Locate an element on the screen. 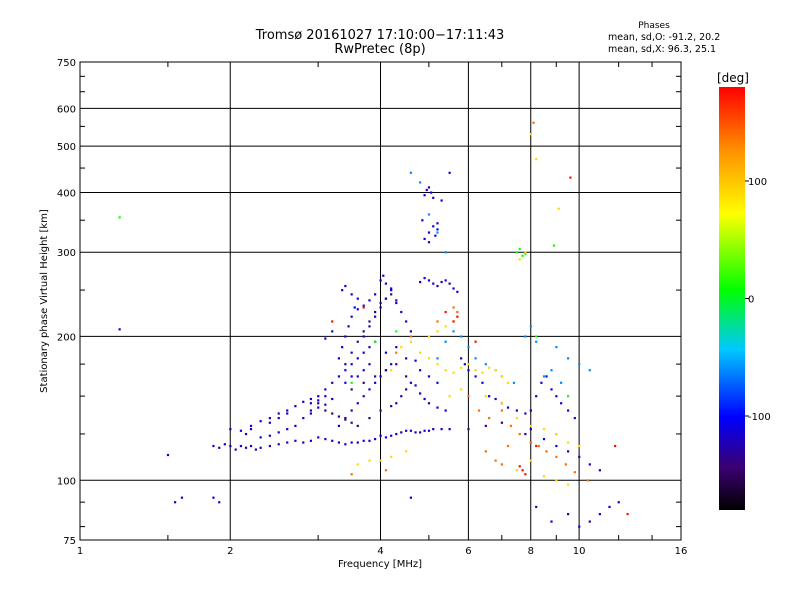  y-axis-label: Stationary phase Virtual Height [km] is located at coordinates (44, 301).